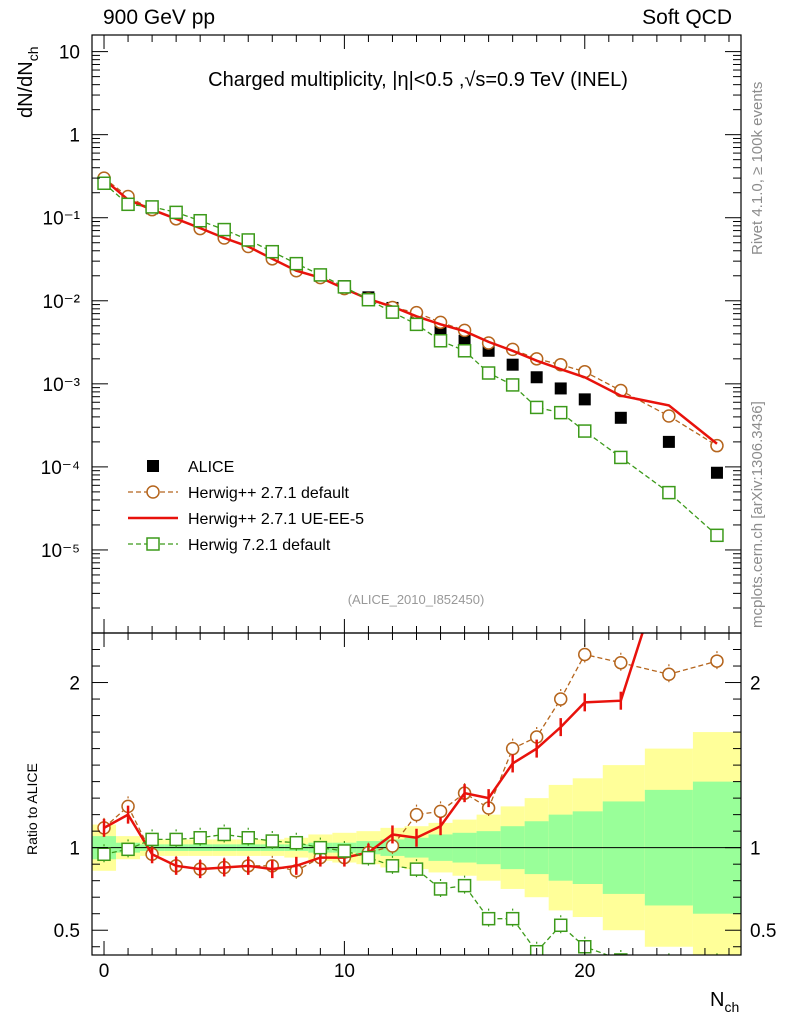  I want to click on y-axis-label-top: dN/dNch, so click(28, 83).